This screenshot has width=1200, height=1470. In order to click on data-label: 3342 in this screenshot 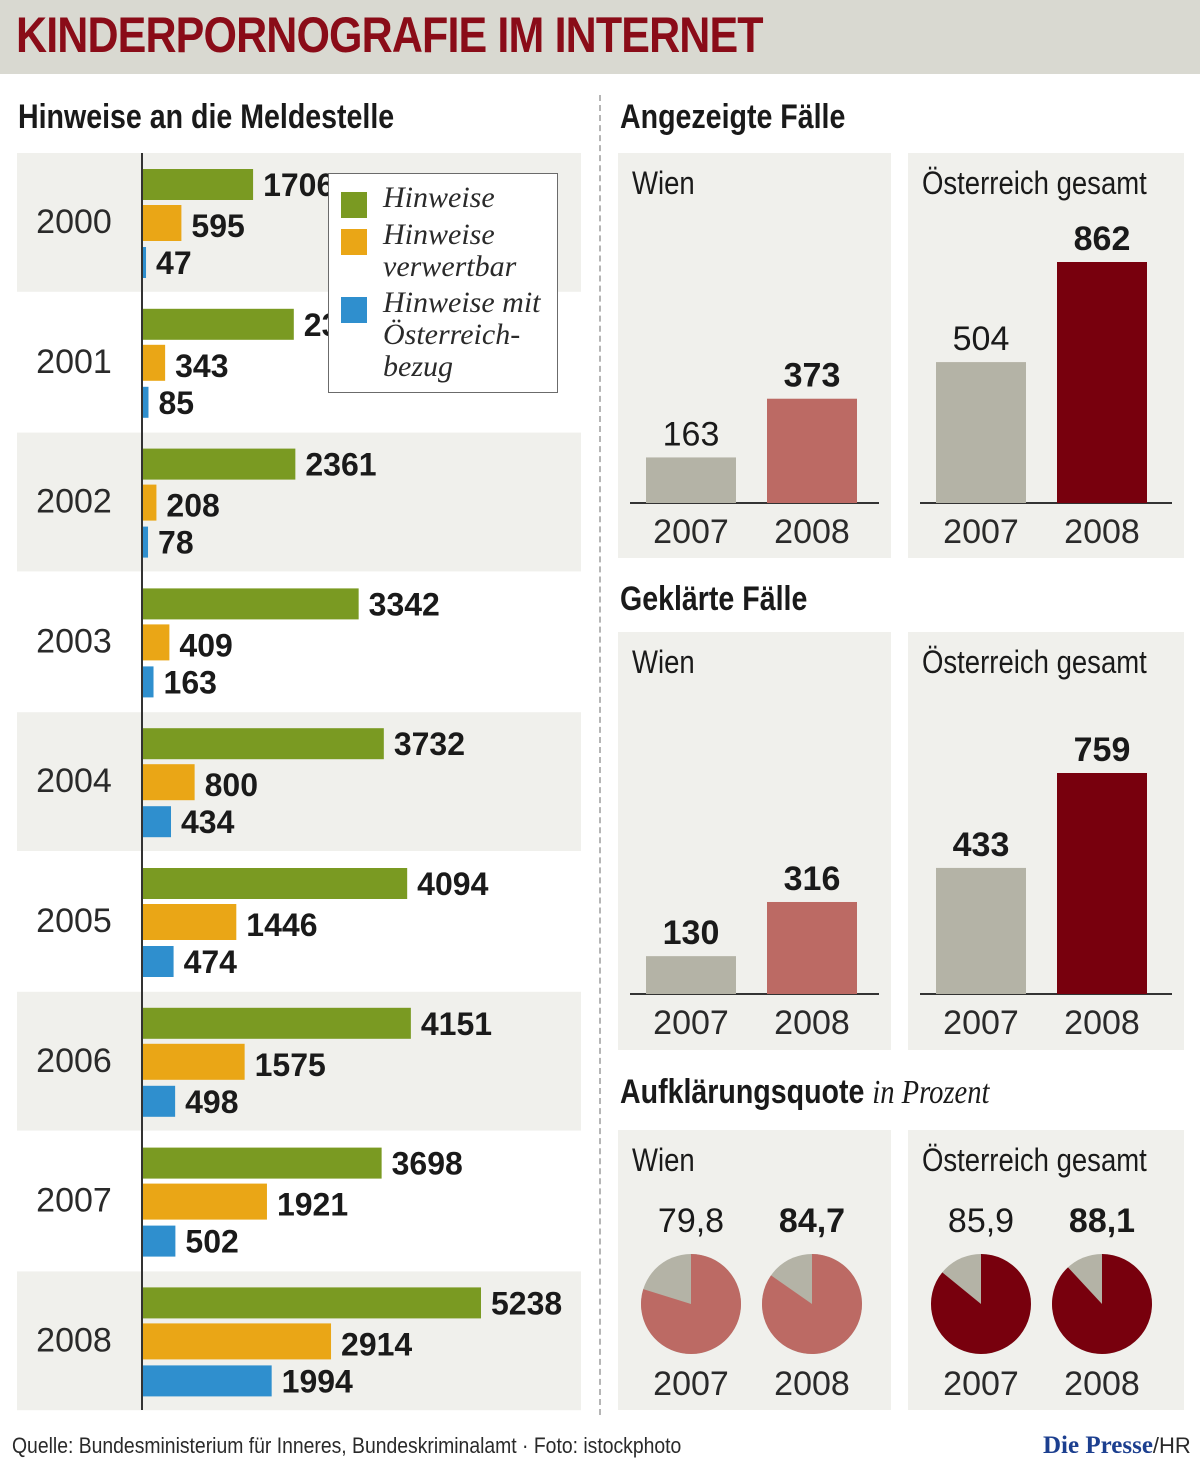, I will do `click(404, 604)`.